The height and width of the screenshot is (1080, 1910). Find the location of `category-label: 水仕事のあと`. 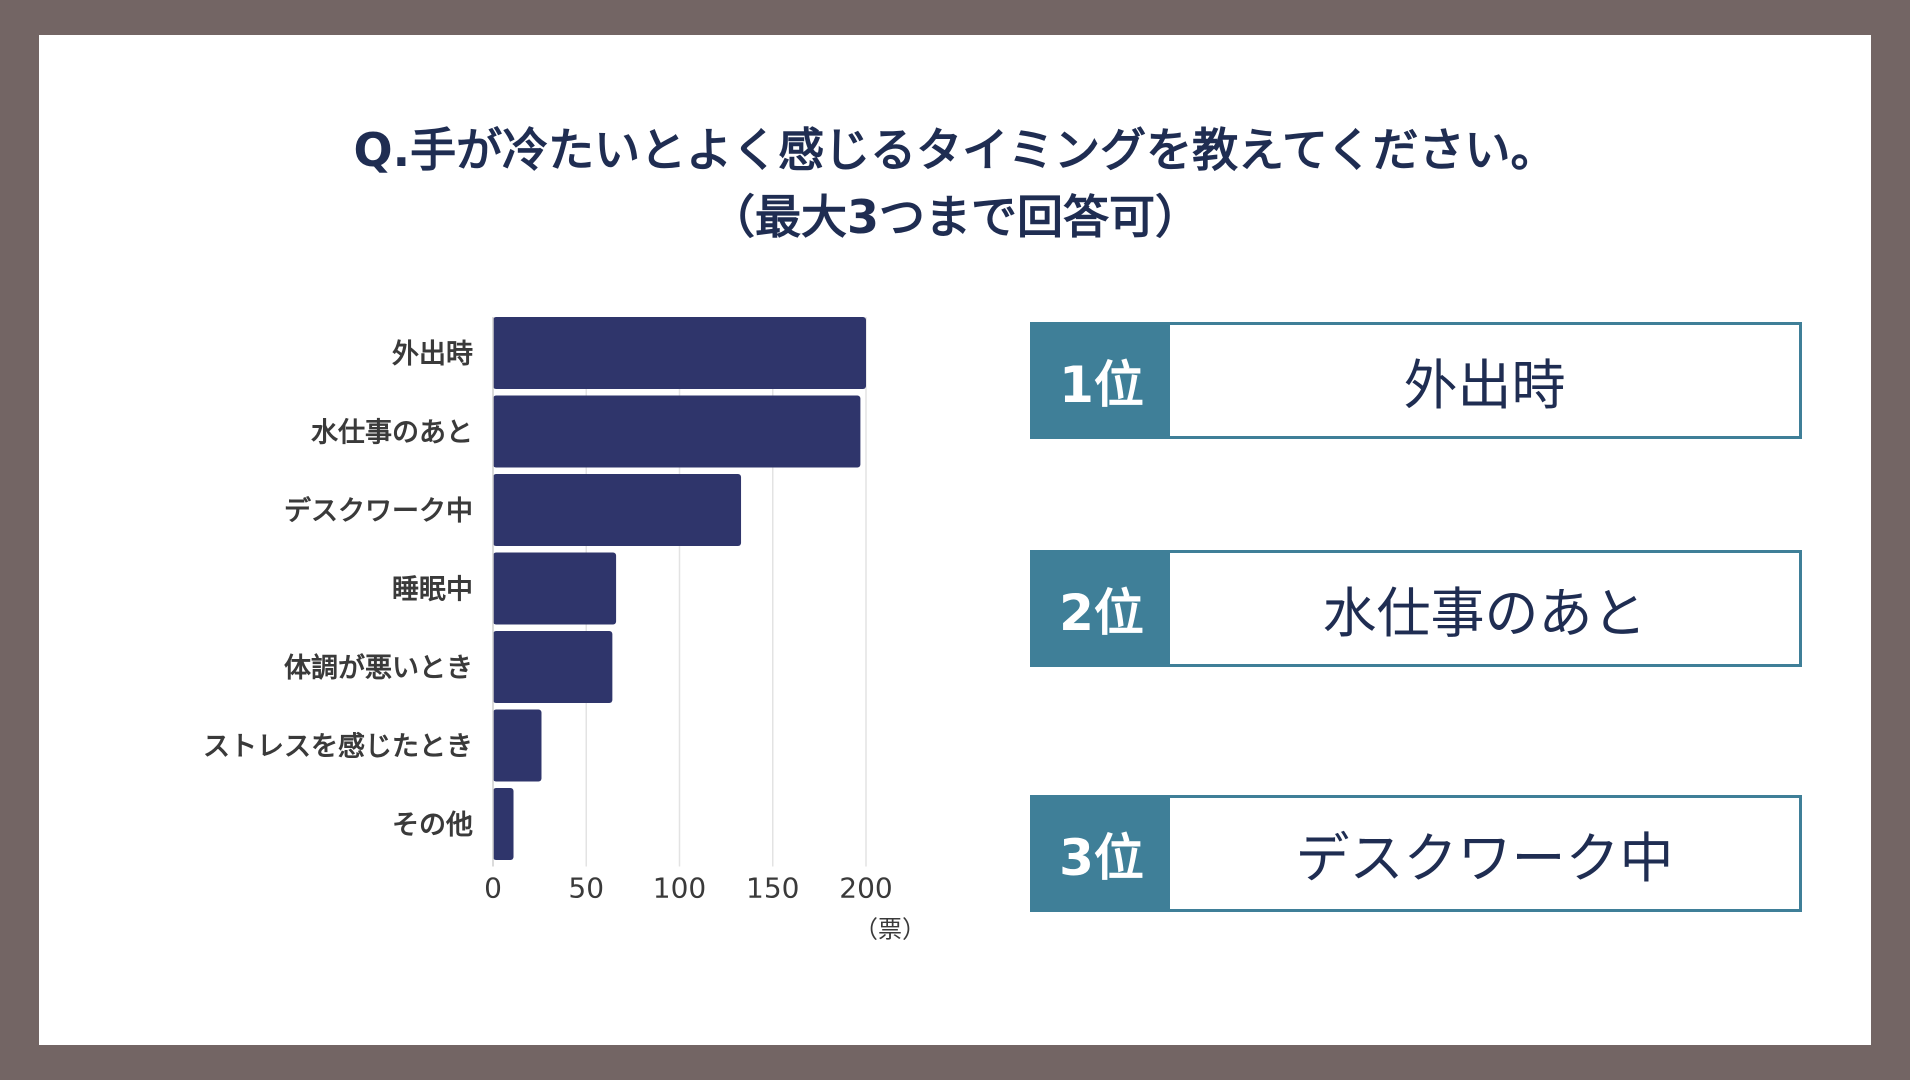

category-label: 水仕事のあと is located at coordinates (392, 433).